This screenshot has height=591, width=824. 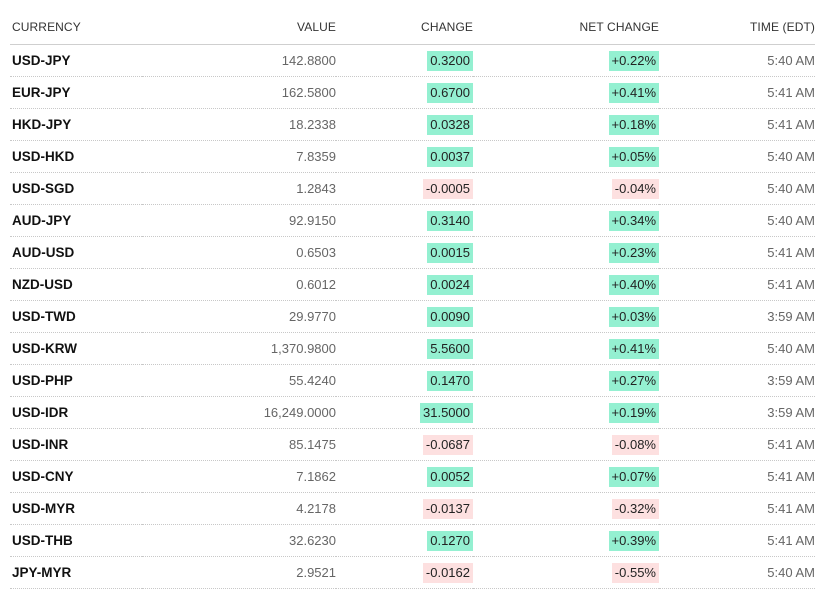 I want to click on currency-pair: USD-INR, so click(x=76, y=444).